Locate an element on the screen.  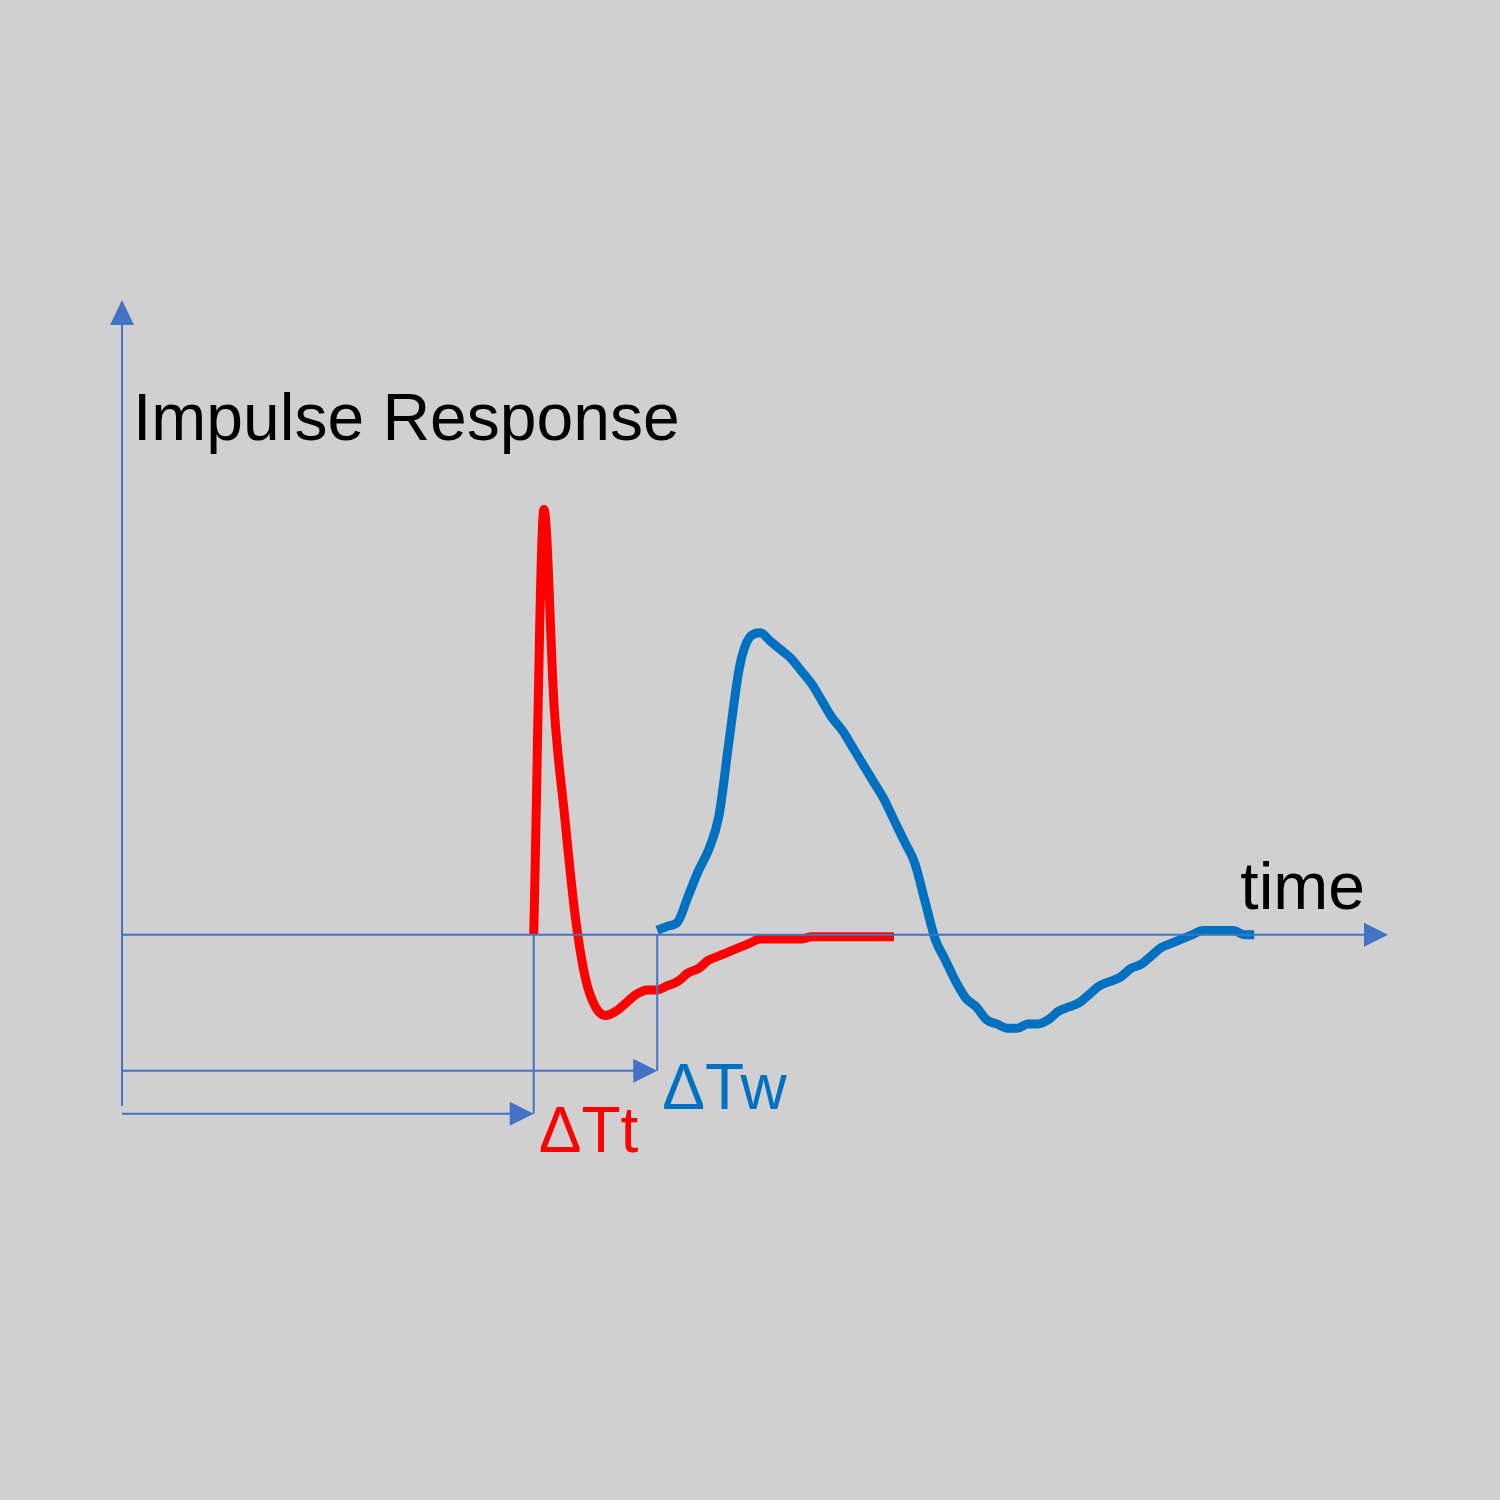
x-axis-title: time is located at coordinates (1302, 885).